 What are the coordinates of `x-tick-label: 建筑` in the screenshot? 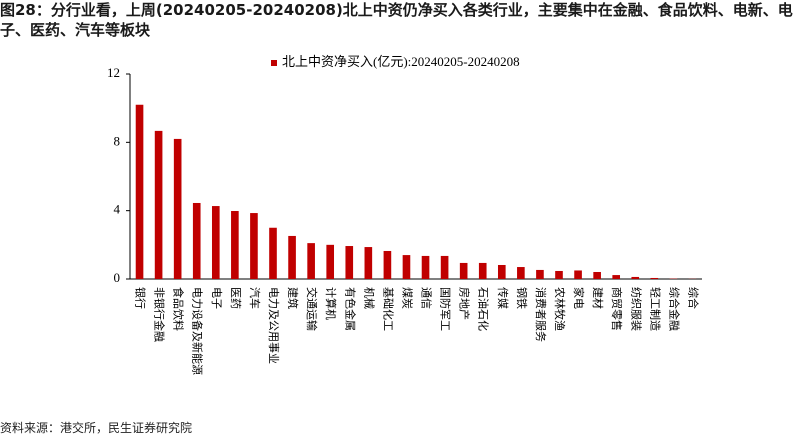 It's located at (293, 298).